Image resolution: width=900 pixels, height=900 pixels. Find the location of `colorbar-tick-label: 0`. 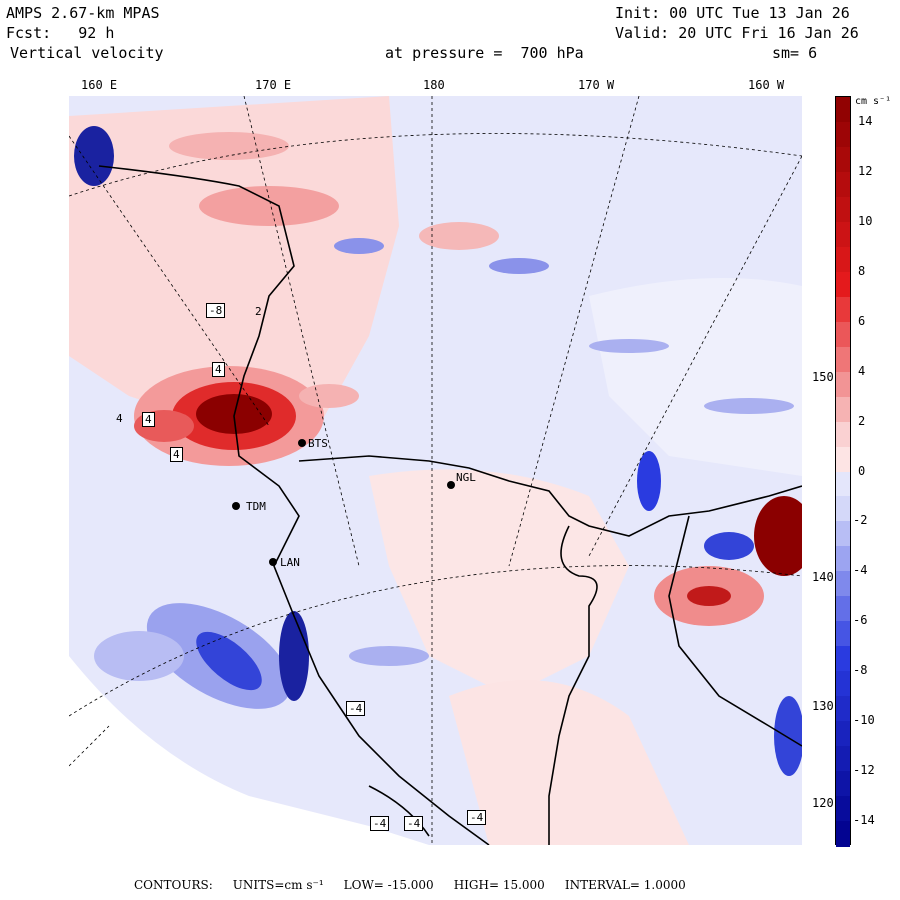

colorbar-tick-label: 0 is located at coordinates (862, 470).